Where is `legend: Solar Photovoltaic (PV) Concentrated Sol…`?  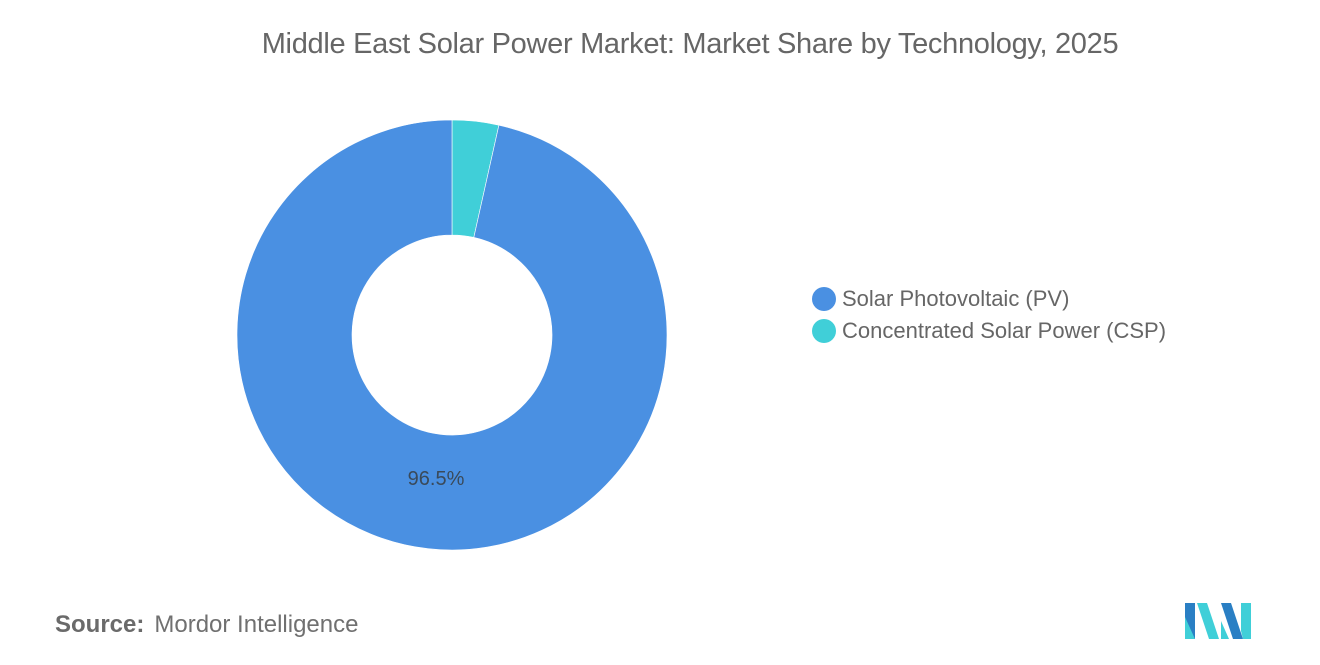
legend: Solar Photovoltaic (PV) Concentrated Sol… is located at coordinates (989, 315).